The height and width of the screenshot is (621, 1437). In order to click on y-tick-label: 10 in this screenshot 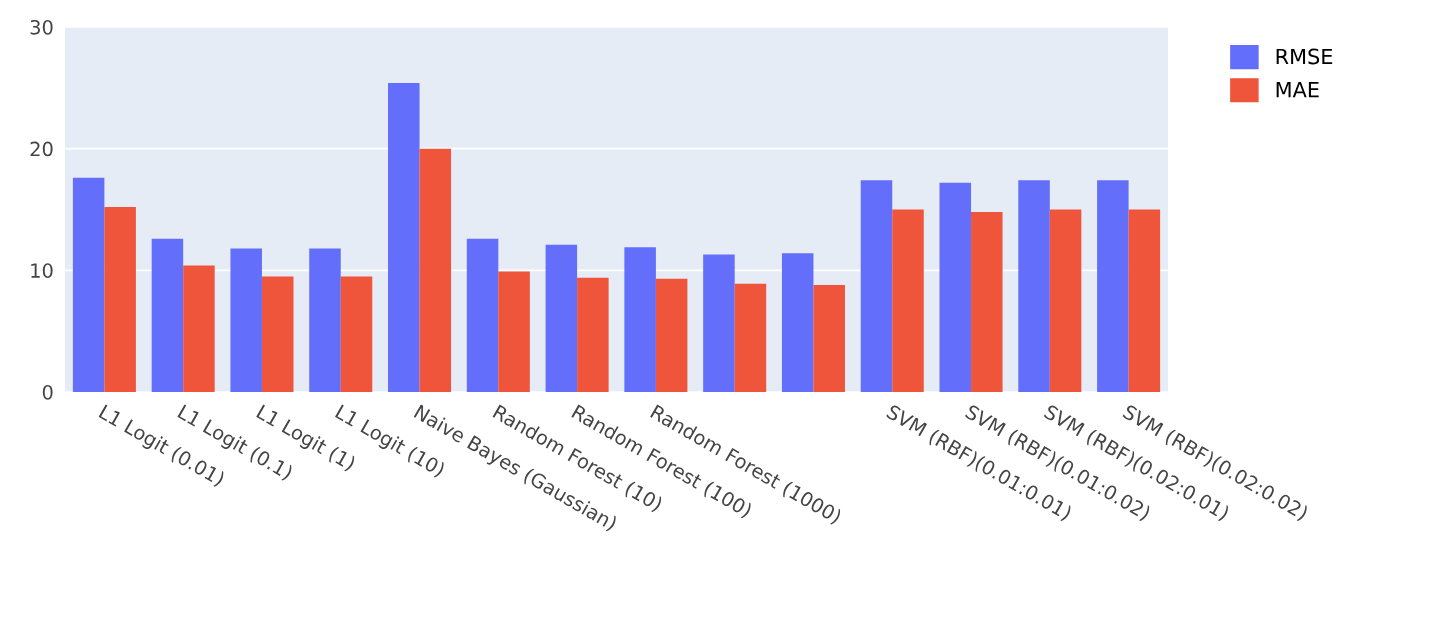, I will do `click(42, 270)`.